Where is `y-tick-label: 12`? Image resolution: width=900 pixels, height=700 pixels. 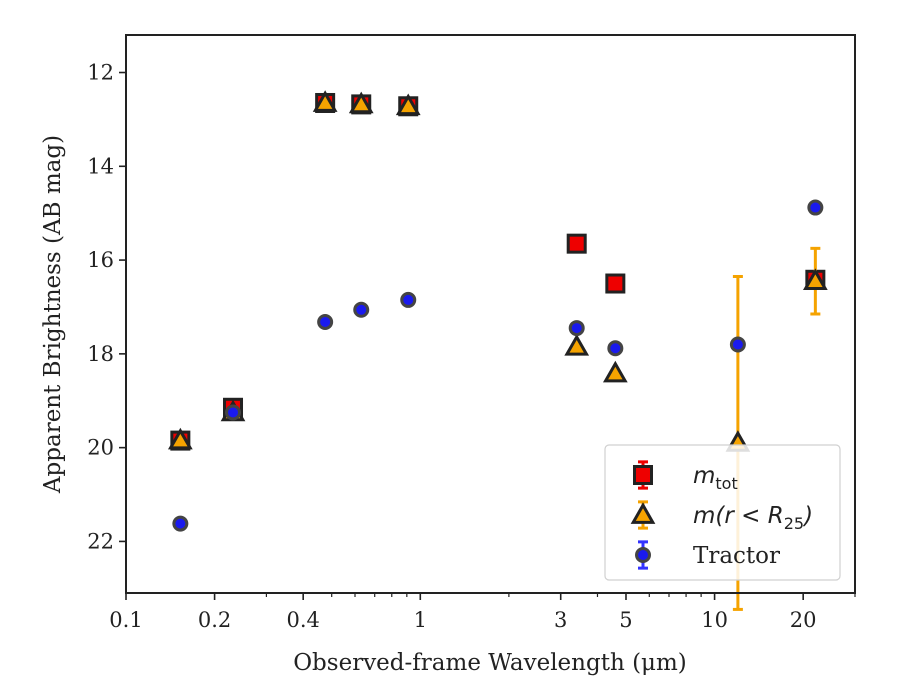
y-tick-label: 12 is located at coordinates (100, 73).